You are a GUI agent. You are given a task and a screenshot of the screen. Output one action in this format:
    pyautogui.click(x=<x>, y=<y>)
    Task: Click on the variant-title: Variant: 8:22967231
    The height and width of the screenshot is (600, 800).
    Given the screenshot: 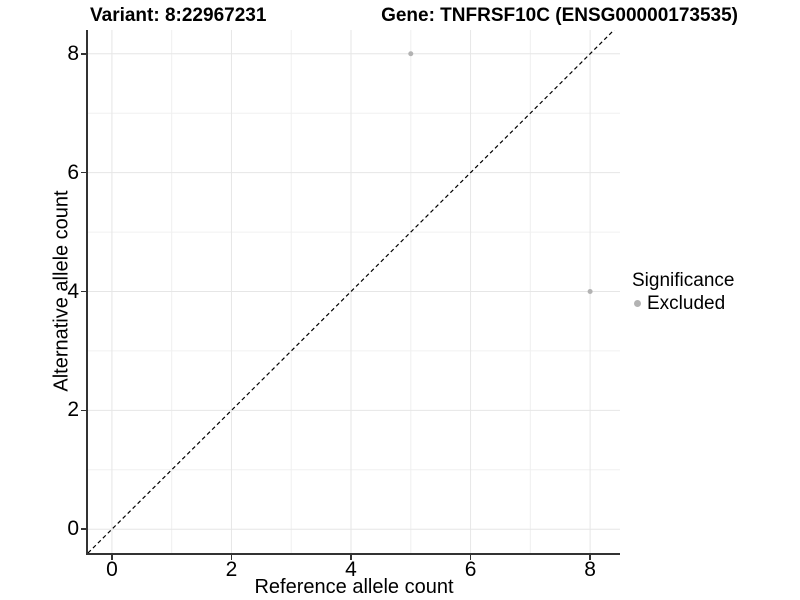 What is the action you would take?
    pyautogui.click(x=178, y=15)
    